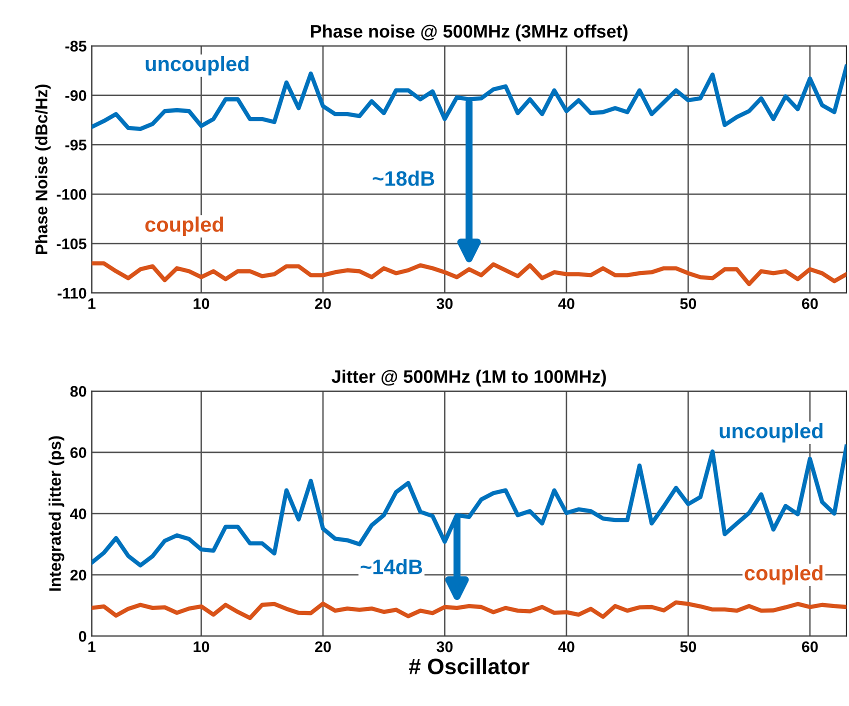  I want to click on y-tick-label: -85, so click(75, 46).